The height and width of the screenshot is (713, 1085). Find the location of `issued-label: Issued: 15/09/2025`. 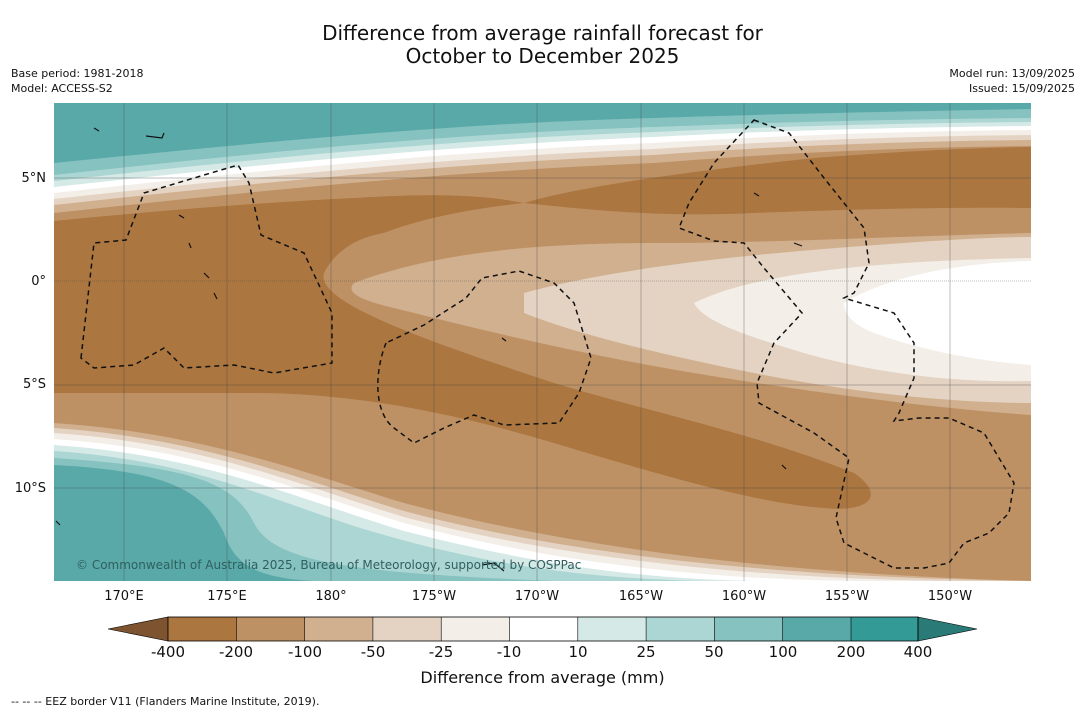

issued-label: Issued: 15/09/2025 is located at coordinates (1021, 88).